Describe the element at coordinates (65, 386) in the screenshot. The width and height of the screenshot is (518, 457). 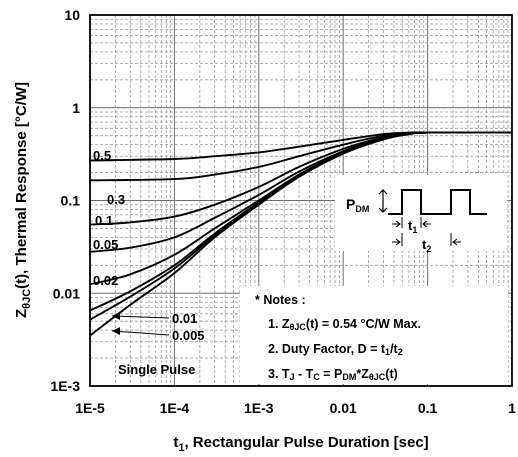
I see `y-tick-label: 1E-3` at that location.